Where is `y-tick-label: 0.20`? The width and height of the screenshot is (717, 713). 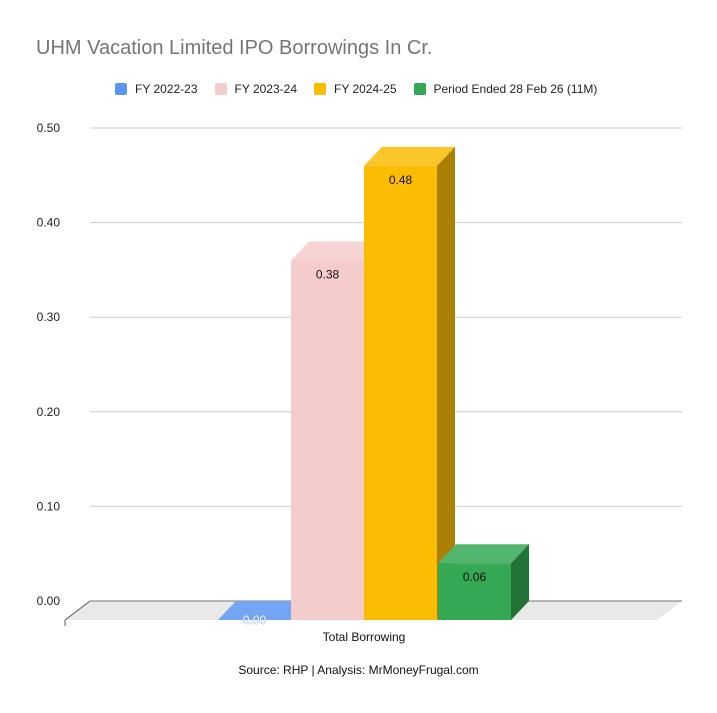 y-tick-label: 0.20 is located at coordinates (49, 412).